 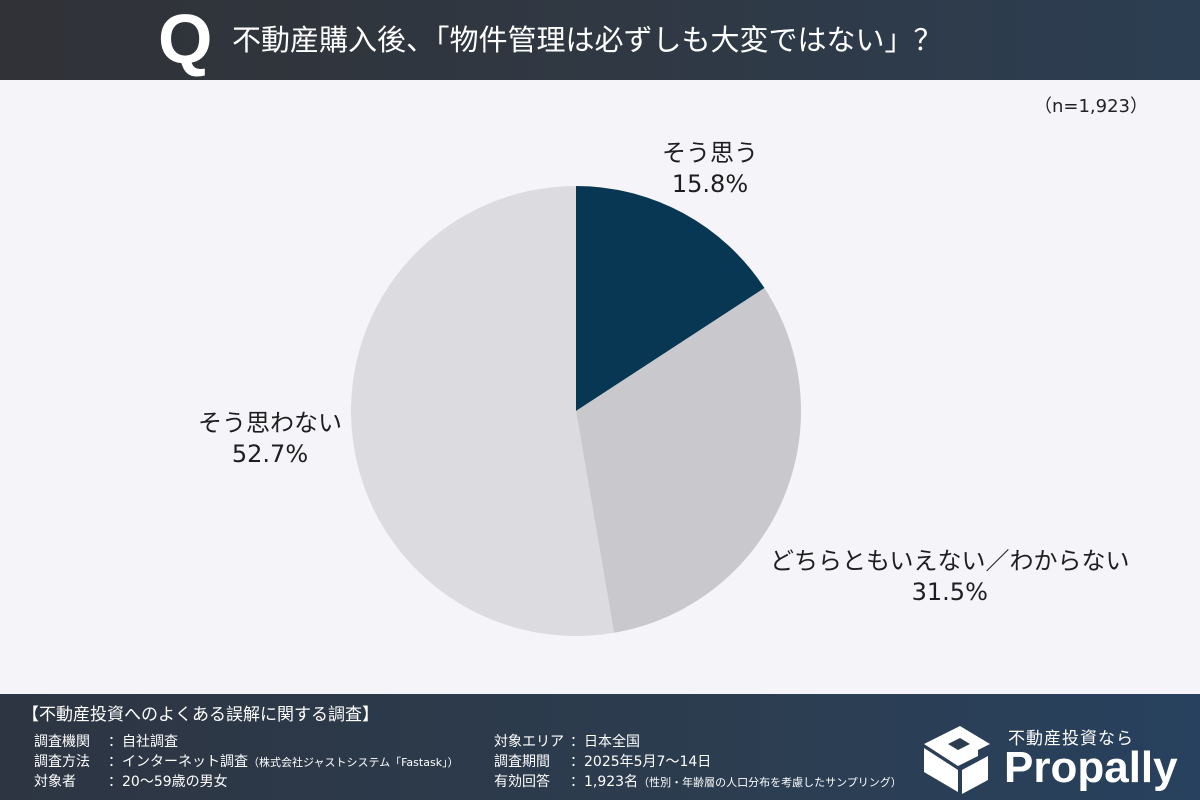 I want to click on footer-value: ：1,923名, so click(x=604, y=782).